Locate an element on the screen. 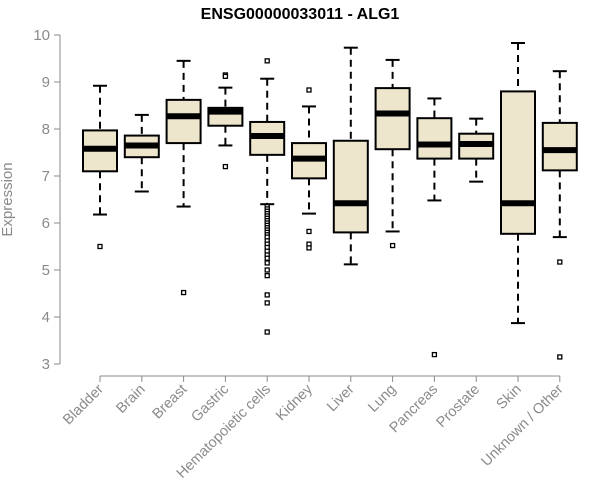 Image resolution: width=600 pixels, height=500 pixels. y-tick-label: 8 is located at coordinates (46, 129).